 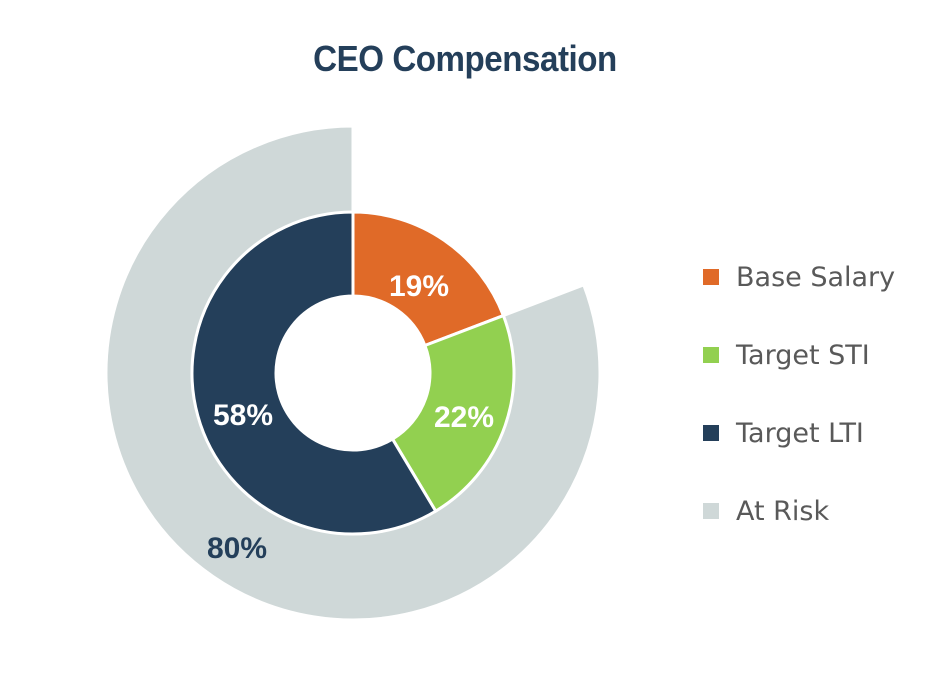 What do you see at coordinates (243, 415) in the screenshot?
I see `label-target-lti: 58%` at bounding box center [243, 415].